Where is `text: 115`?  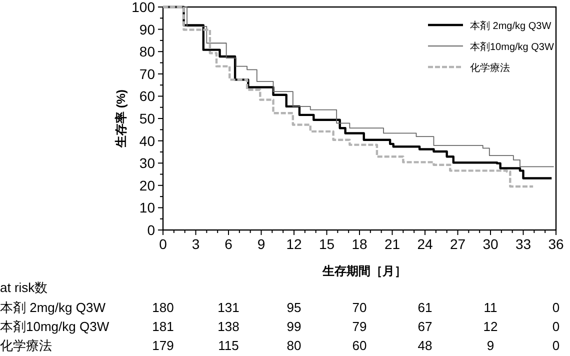 text: 115 is located at coordinates (228, 345).